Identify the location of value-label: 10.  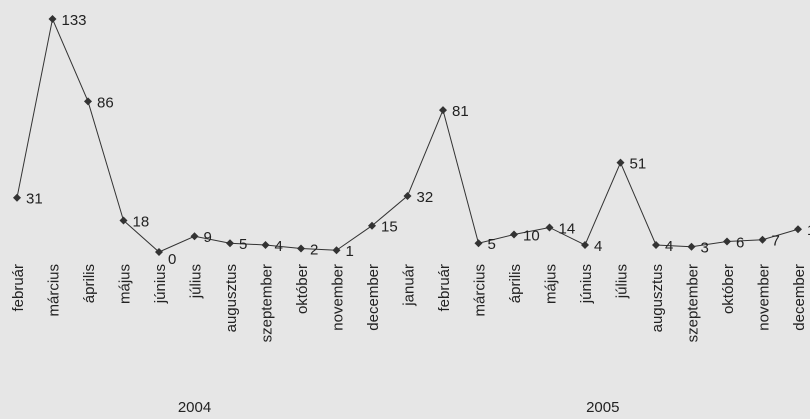
(531, 235).